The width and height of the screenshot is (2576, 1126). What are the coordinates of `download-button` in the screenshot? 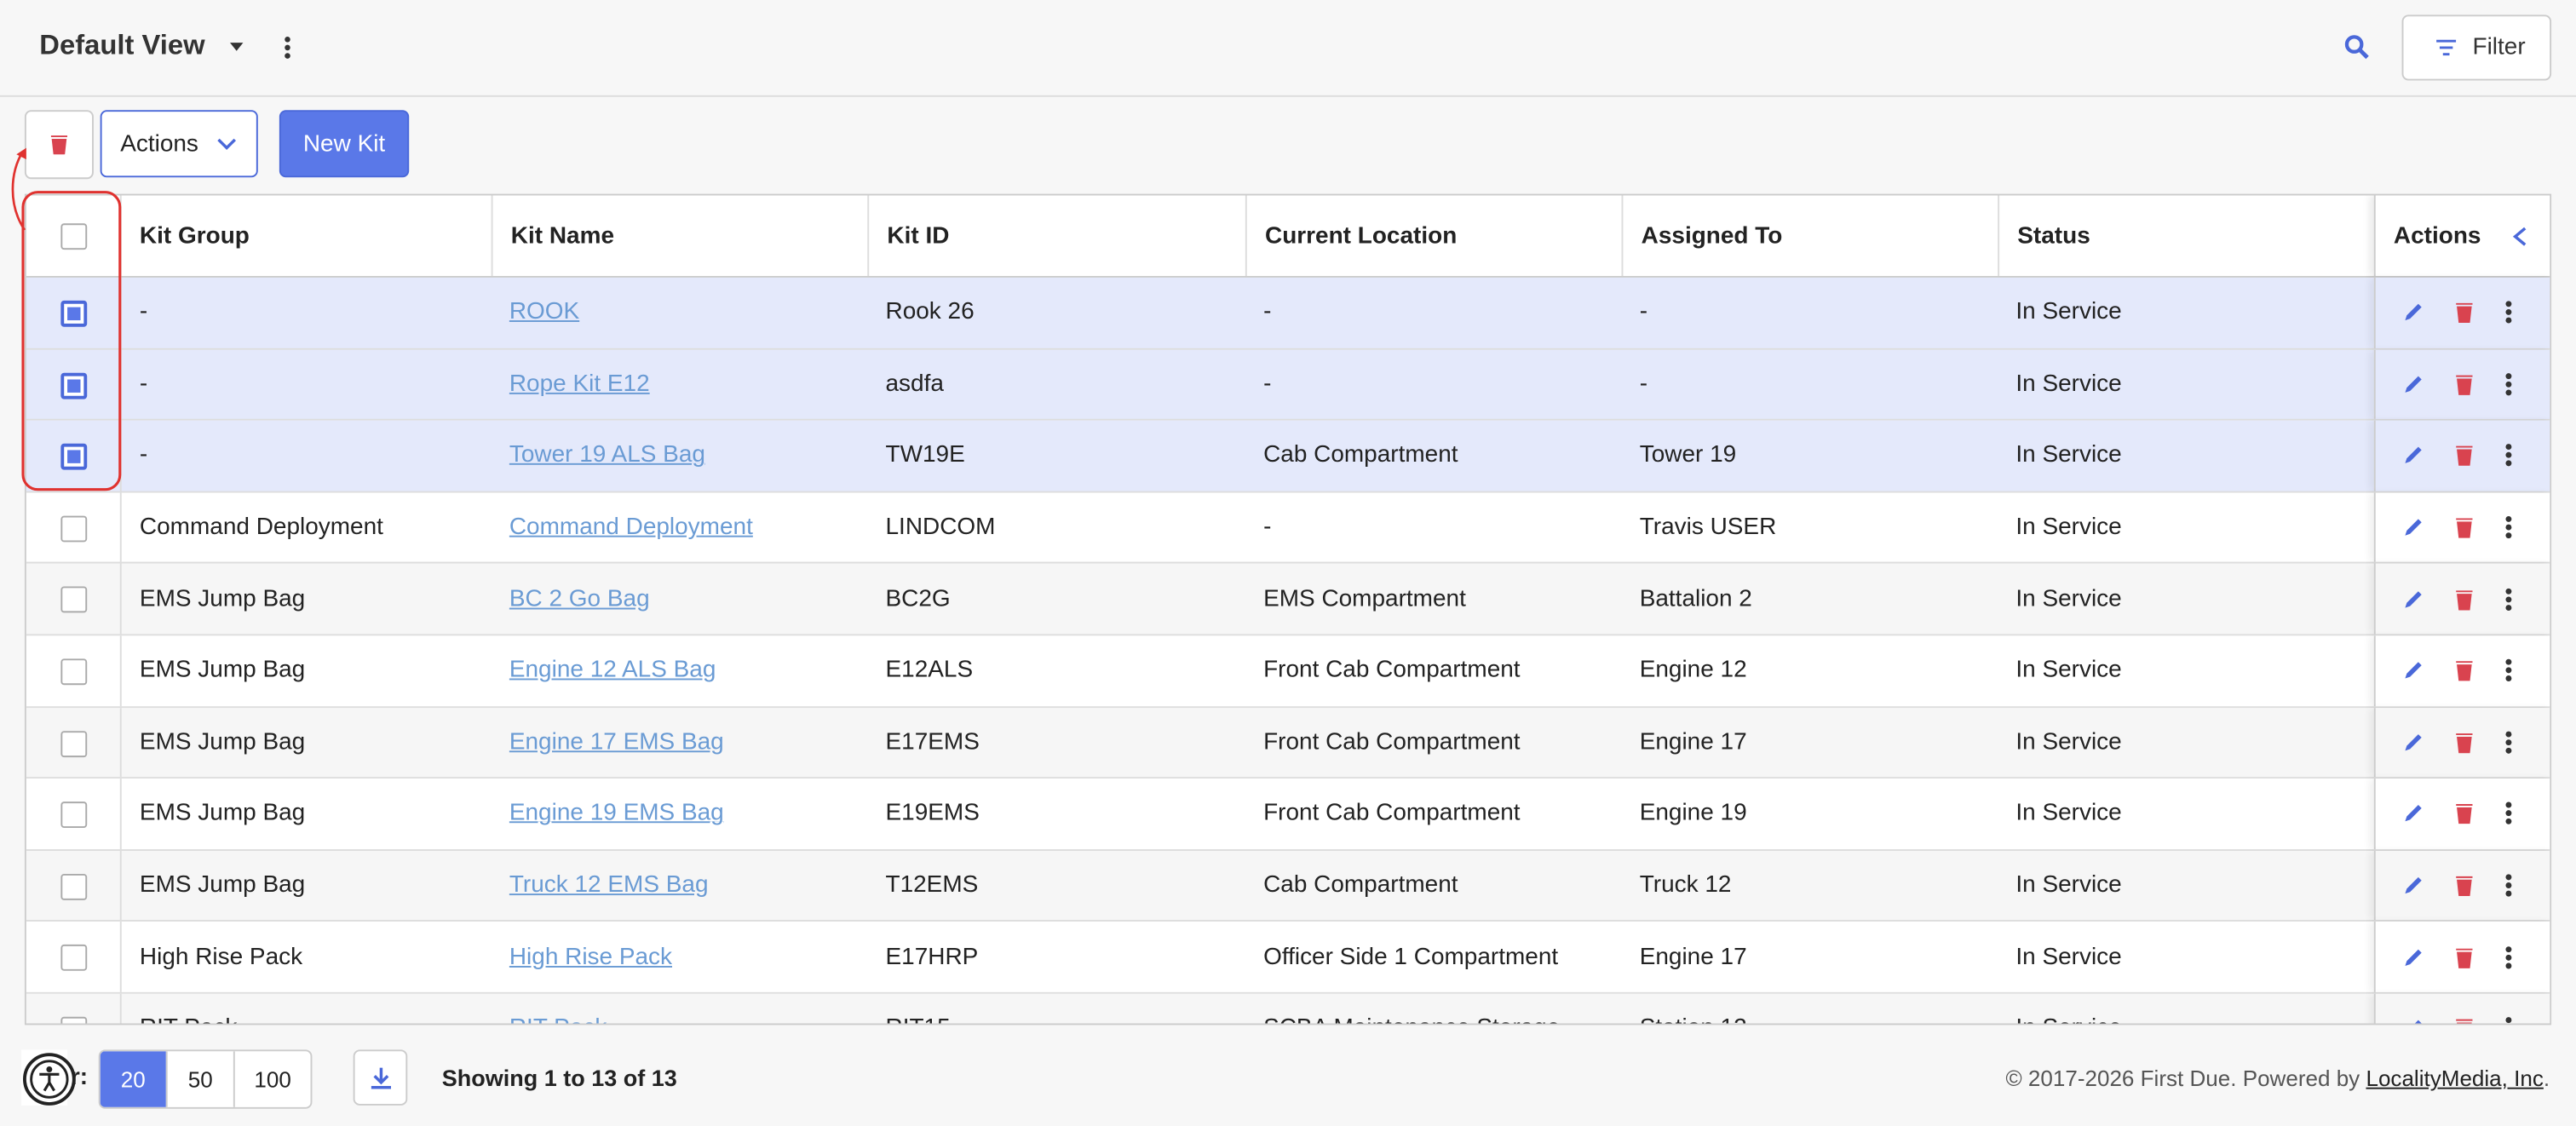 It's located at (381, 1077).